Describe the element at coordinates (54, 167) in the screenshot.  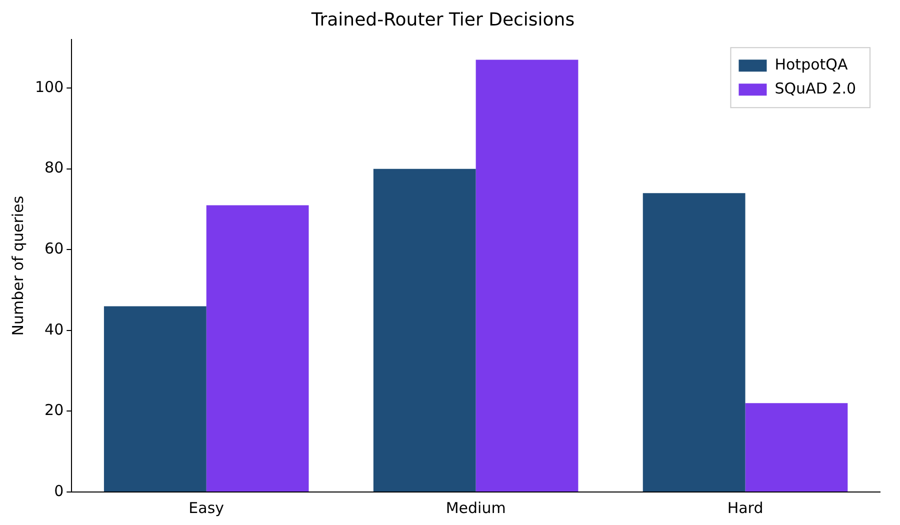
I see `y-tick-label: 80` at that location.